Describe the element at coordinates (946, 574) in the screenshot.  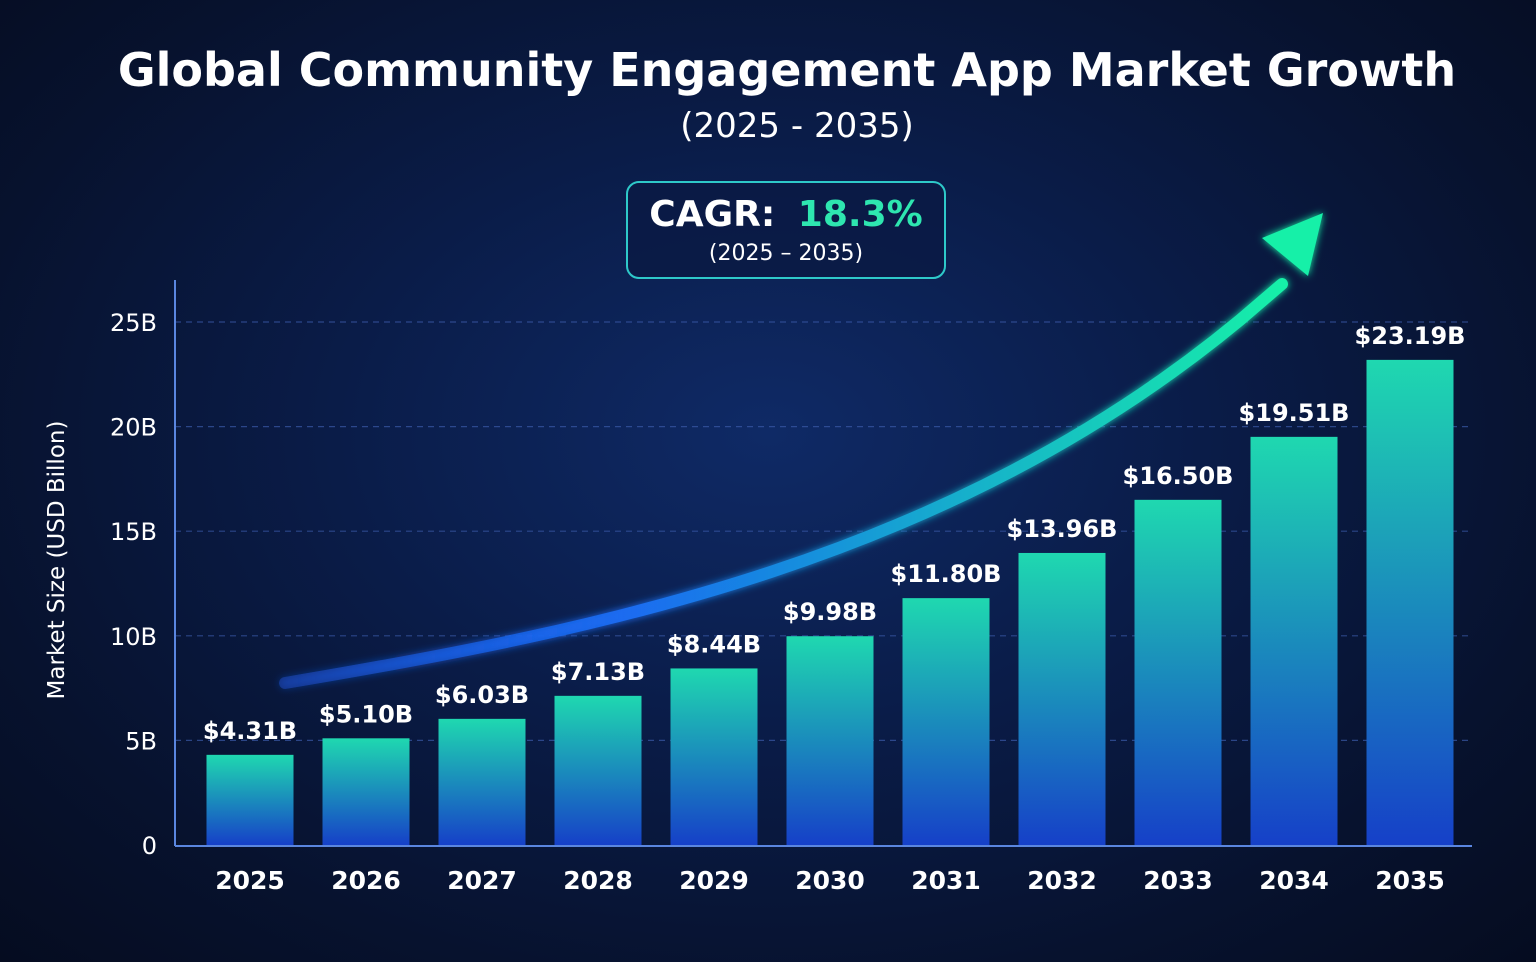
I see `value-label-2031: $11.80B` at that location.